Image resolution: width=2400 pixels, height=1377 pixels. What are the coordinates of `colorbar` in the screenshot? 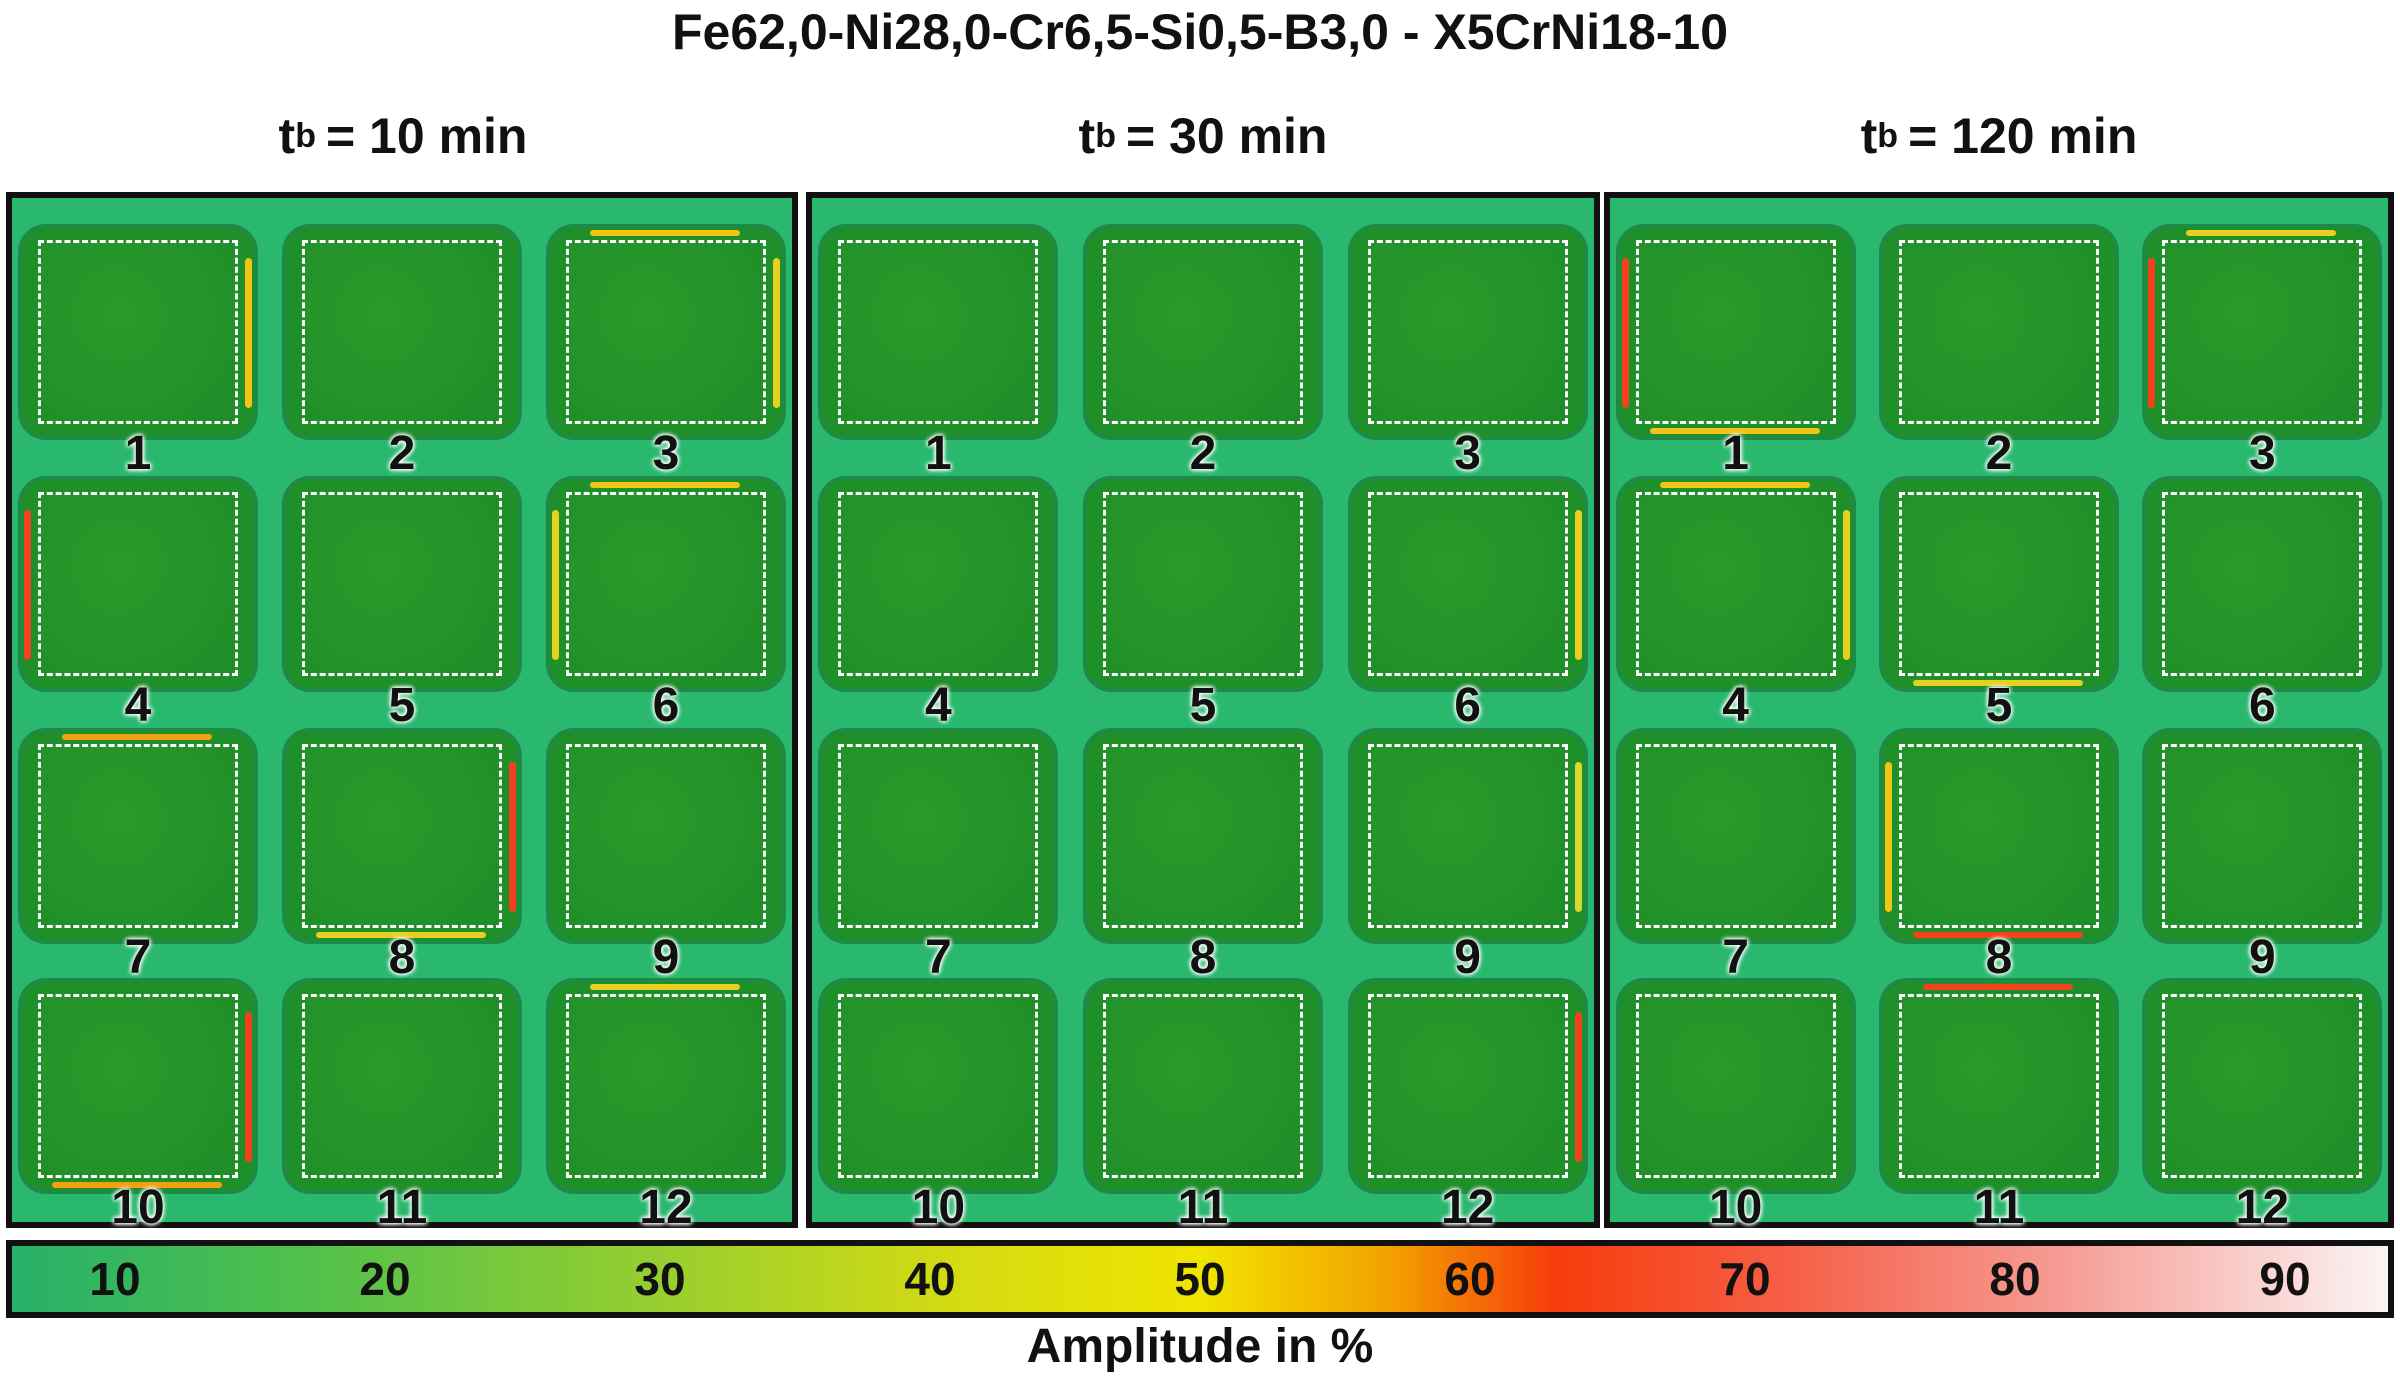 It's located at (1200, 1279).